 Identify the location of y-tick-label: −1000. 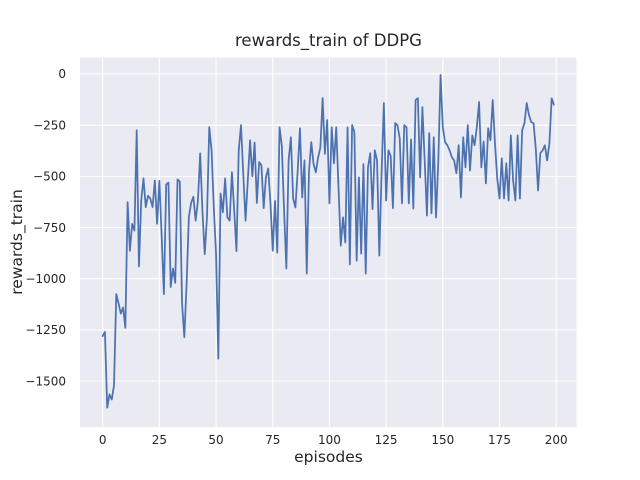
(45, 279).